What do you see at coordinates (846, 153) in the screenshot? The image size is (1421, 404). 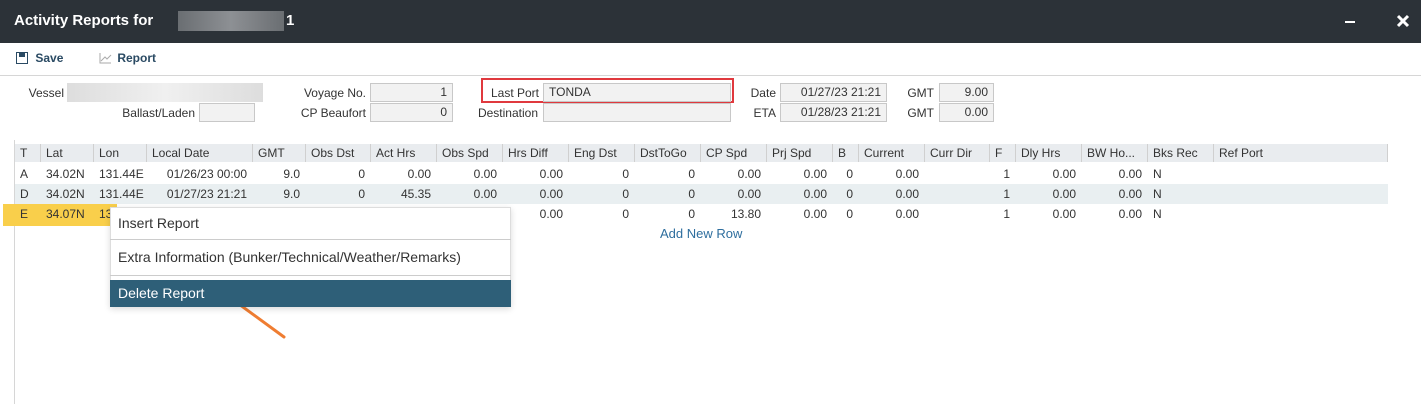 I see `column-header: B` at bounding box center [846, 153].